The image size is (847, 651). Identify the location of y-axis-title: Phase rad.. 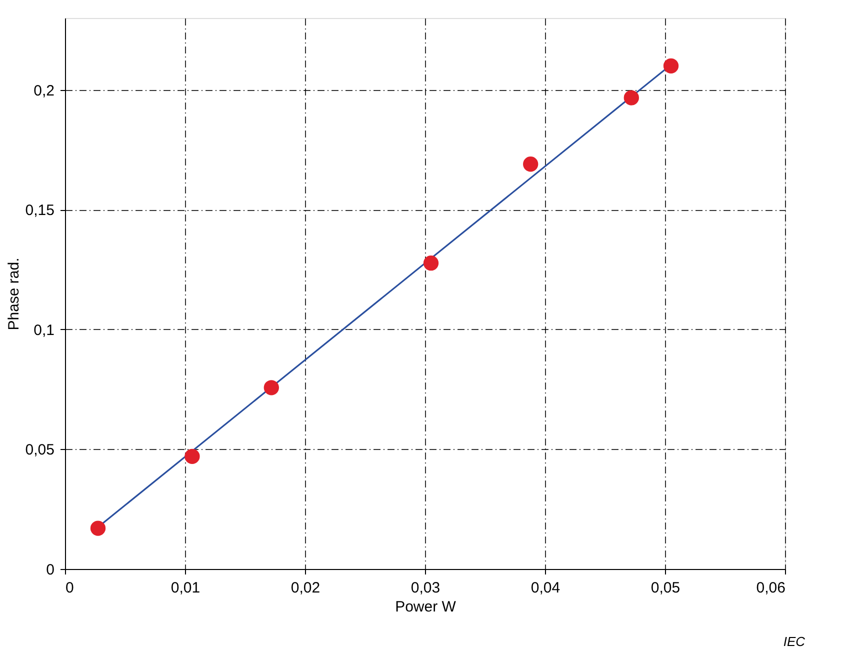
(13, 294).